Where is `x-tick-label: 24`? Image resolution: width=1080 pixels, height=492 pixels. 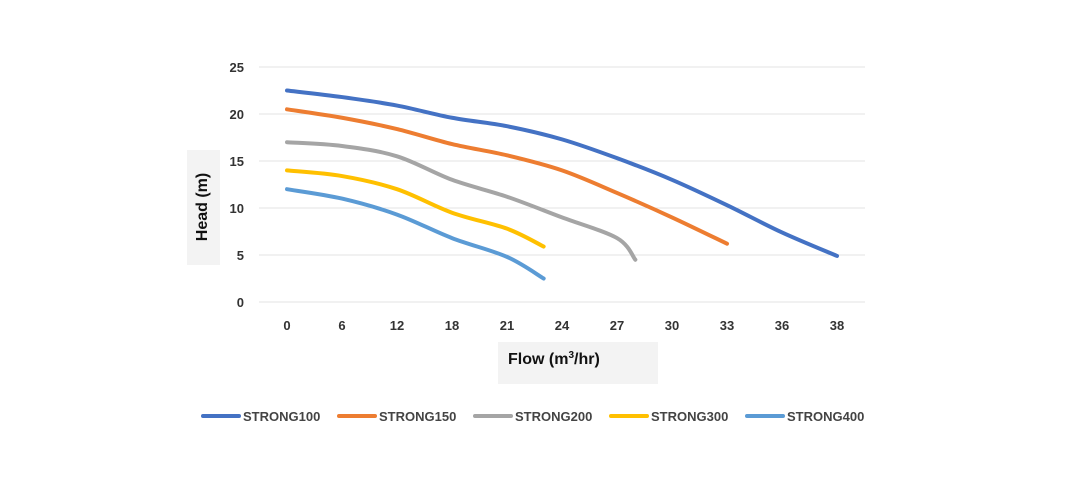
x-tick-label: 24 is located at coordinates (562, 325).